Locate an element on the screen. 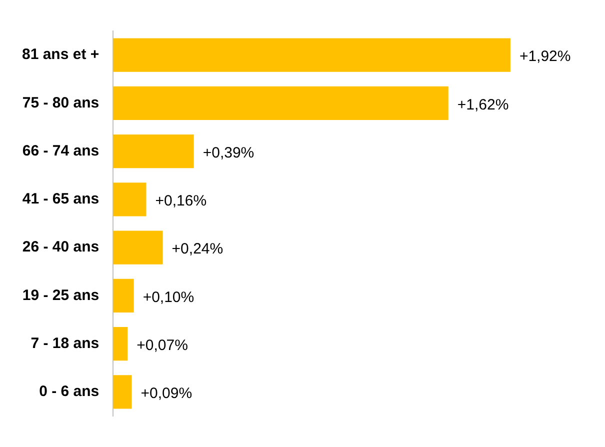  data-label: +0,39% is located at coordinates (228, 153).